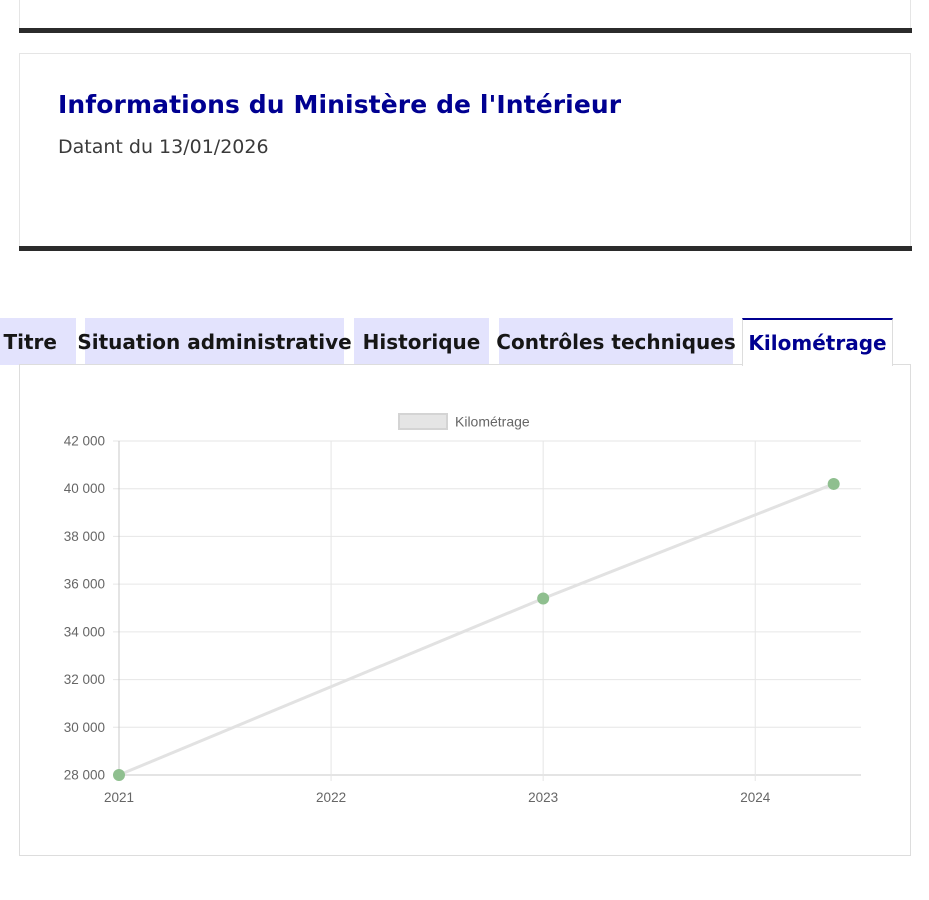 The image size is (929, 900). I want to click on x-tick-label: 2023, so click(543, 797).